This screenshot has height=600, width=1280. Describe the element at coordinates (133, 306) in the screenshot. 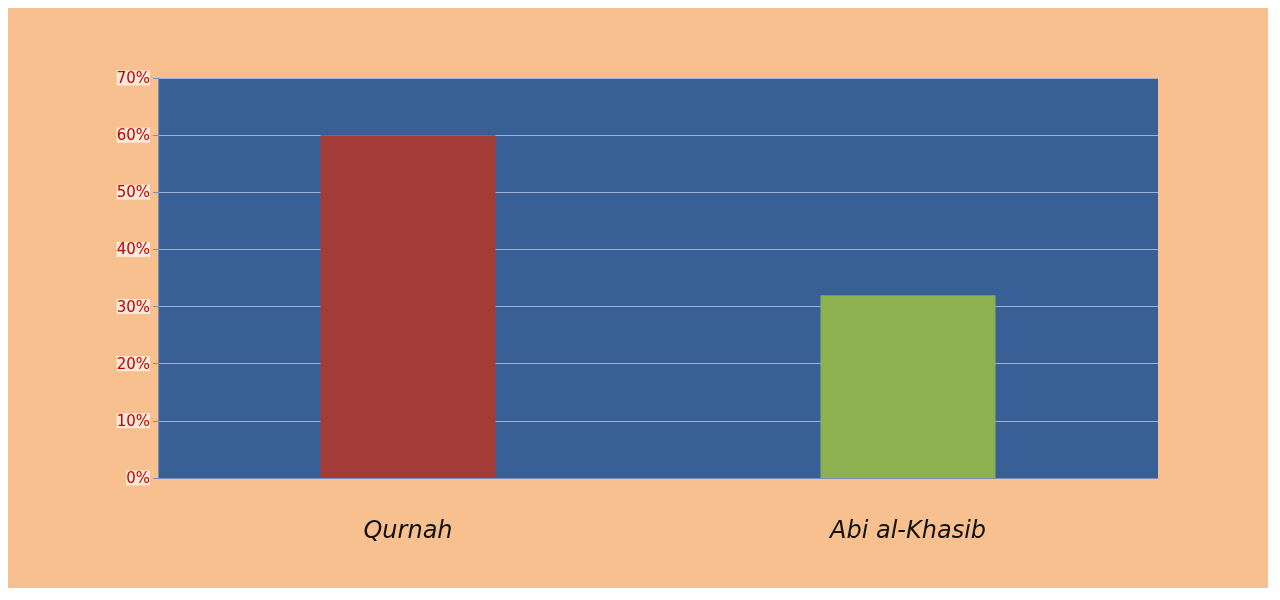

I see `y-tick-label: 30%` at that location.